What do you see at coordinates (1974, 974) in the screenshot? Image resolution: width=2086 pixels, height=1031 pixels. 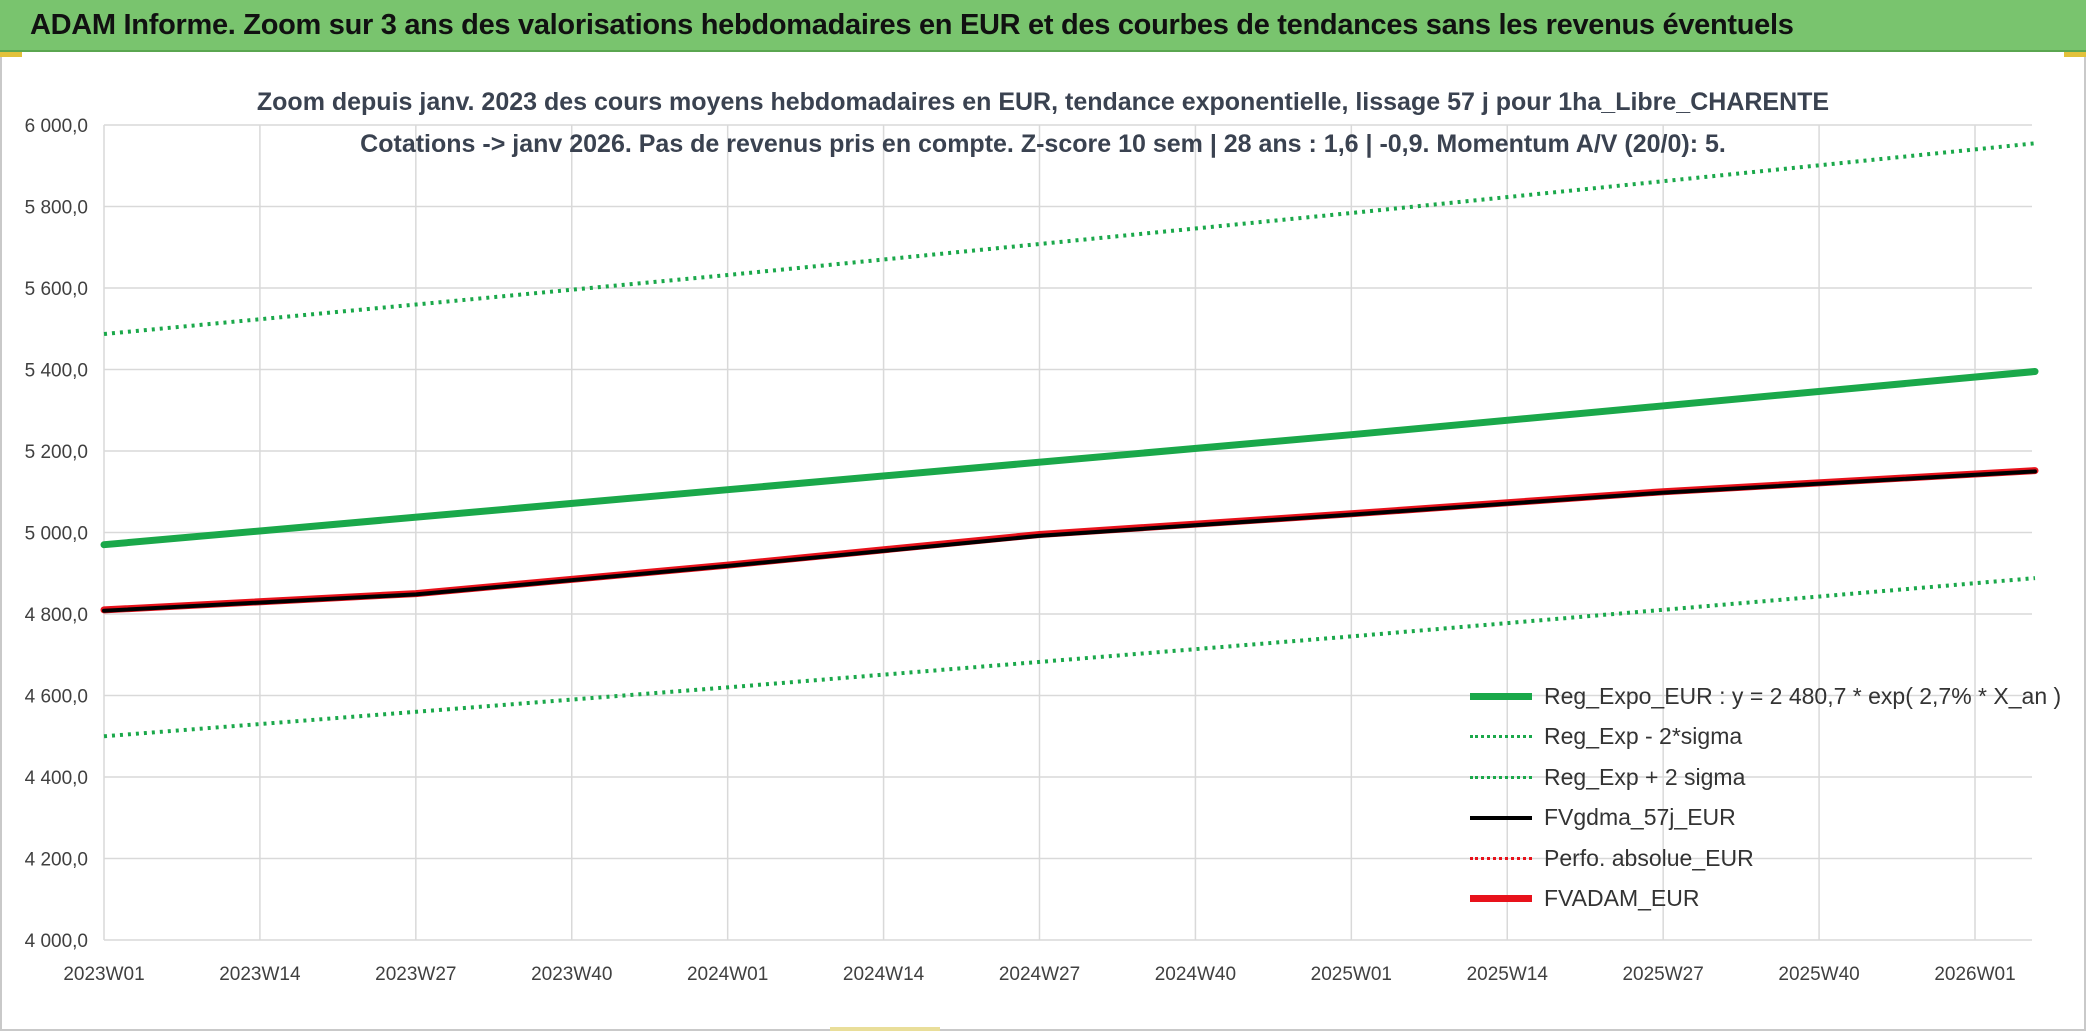 I see `x-tick-label: 2026W01` at bounding box center [1974, 974].